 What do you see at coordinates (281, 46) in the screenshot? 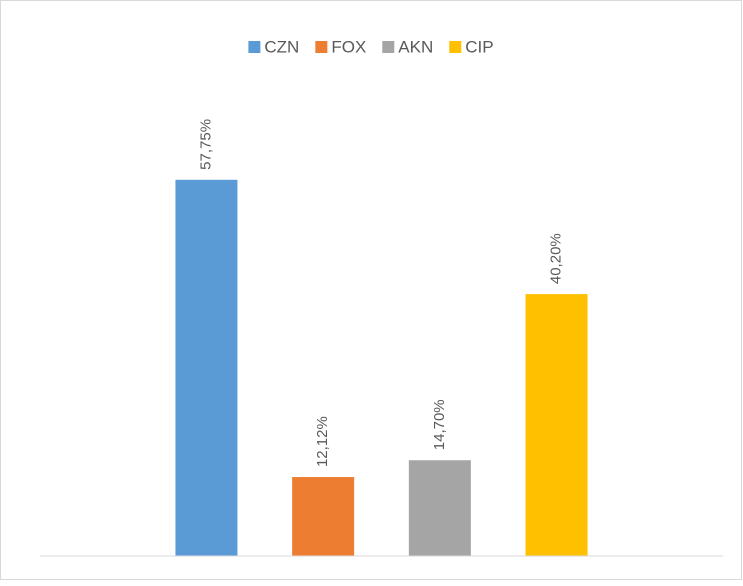
I see `legend-label: CZN` at bounding box center [281, 46].